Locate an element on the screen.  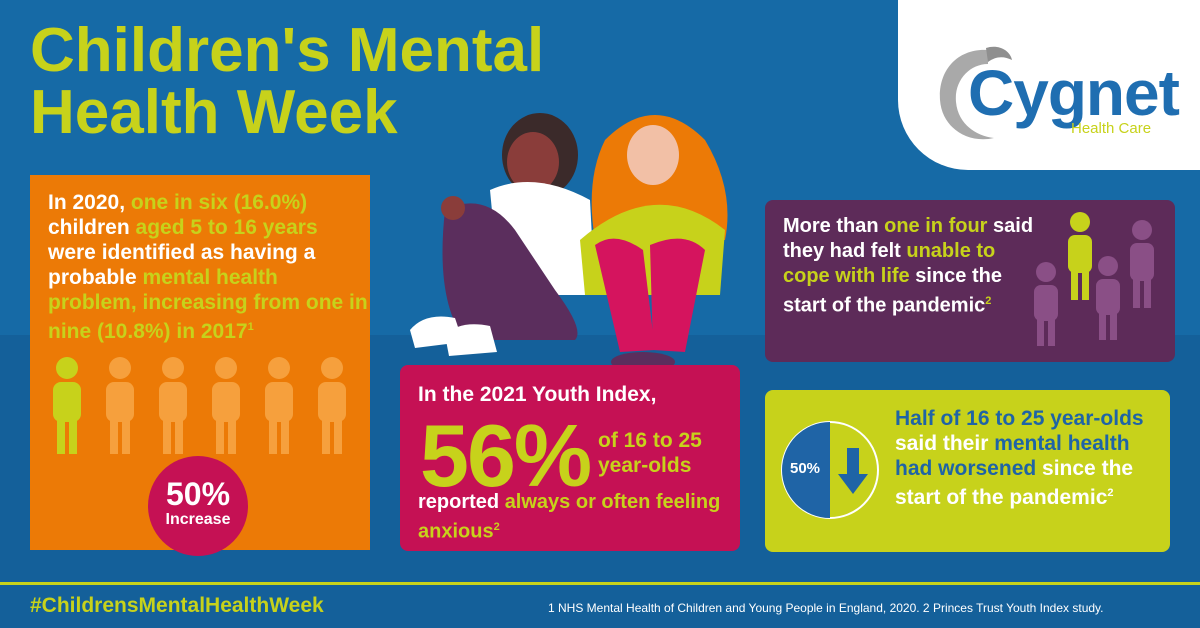
people-row-icon is located at coordinates (199, 405).